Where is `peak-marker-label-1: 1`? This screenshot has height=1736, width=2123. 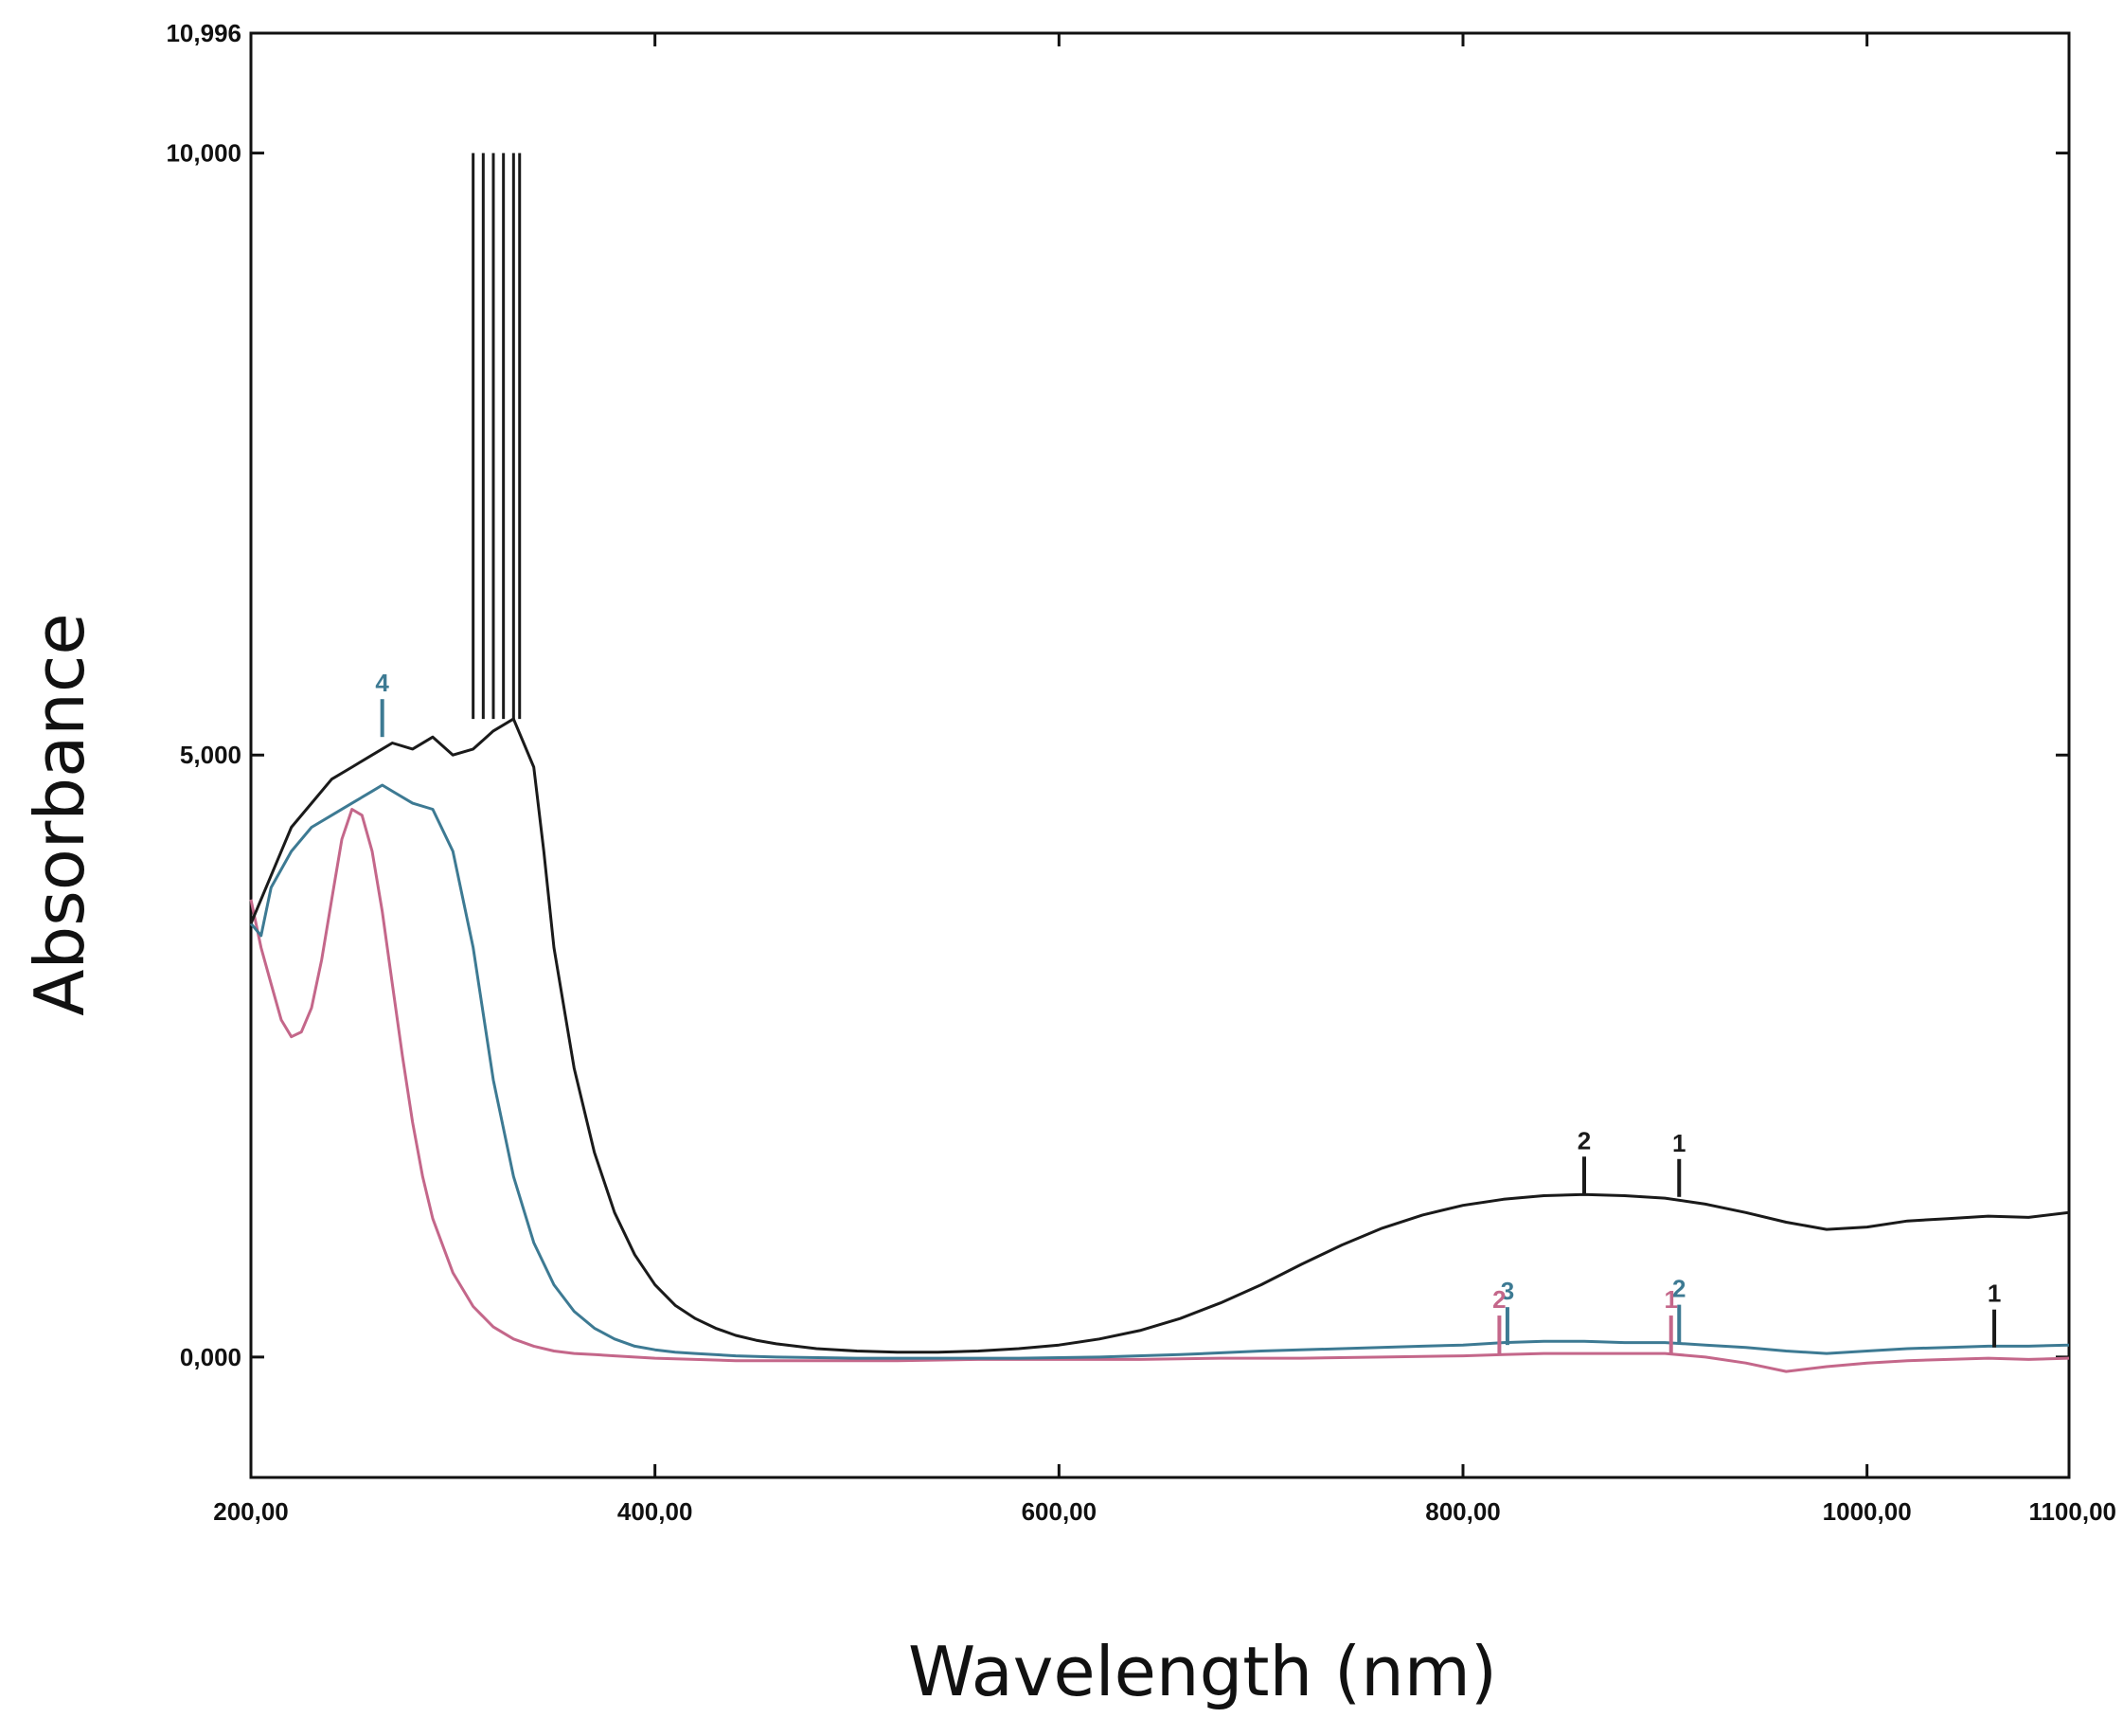
peak-marker-label-1: 1 is located at coordinates (1679, 1143).